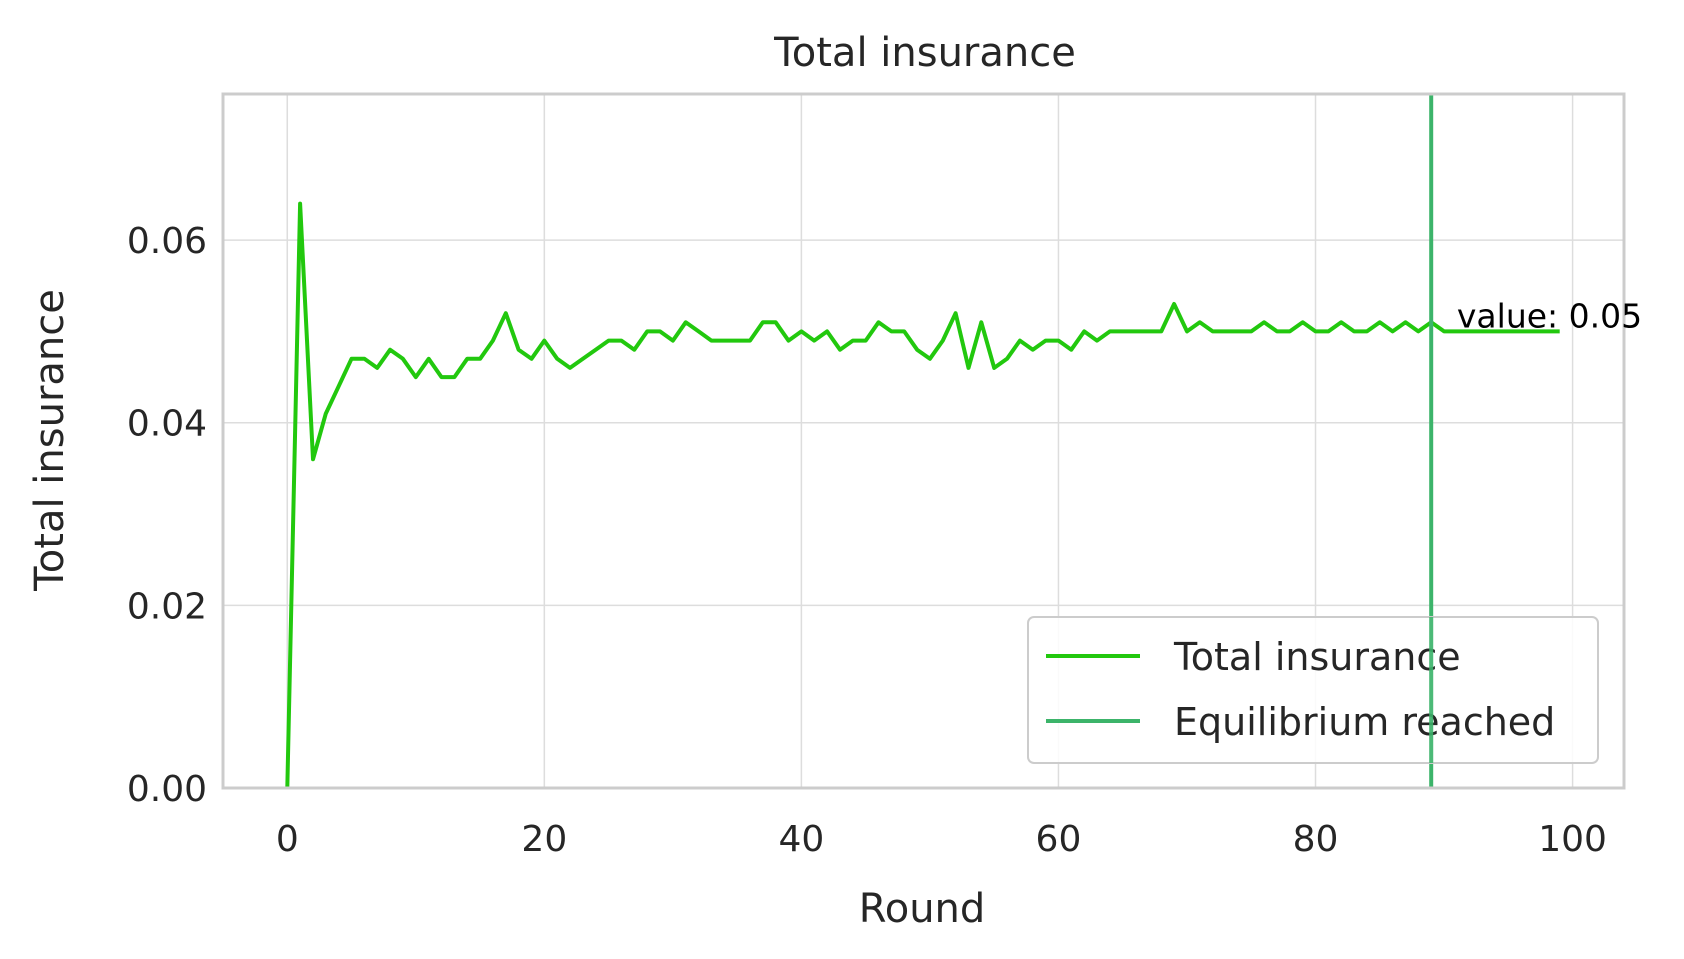 Image resolution: width=1684 pixels, height=959 pixels. What do you see at coordinates (1317, 657) in the screenshot?
I see `legend-label-total-insurance: Total insurance` at bounding box center [1317, 657].